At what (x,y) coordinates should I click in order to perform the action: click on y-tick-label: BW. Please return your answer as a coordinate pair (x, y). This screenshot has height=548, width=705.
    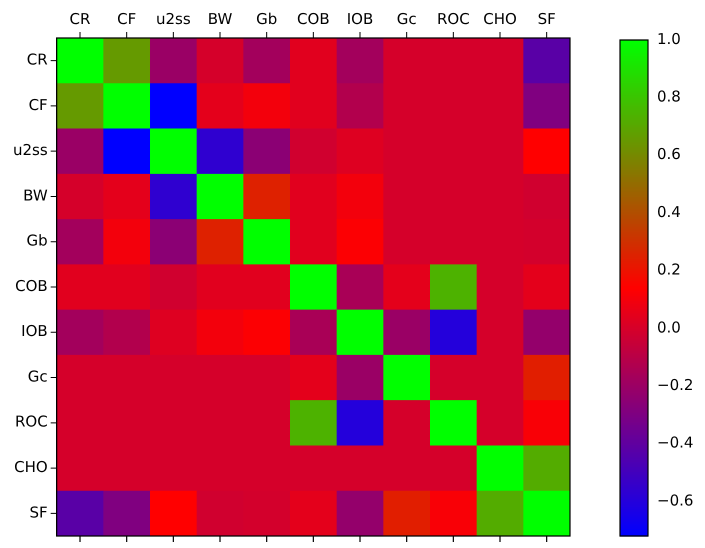
    Looking at the image, I should click on (35, 195).